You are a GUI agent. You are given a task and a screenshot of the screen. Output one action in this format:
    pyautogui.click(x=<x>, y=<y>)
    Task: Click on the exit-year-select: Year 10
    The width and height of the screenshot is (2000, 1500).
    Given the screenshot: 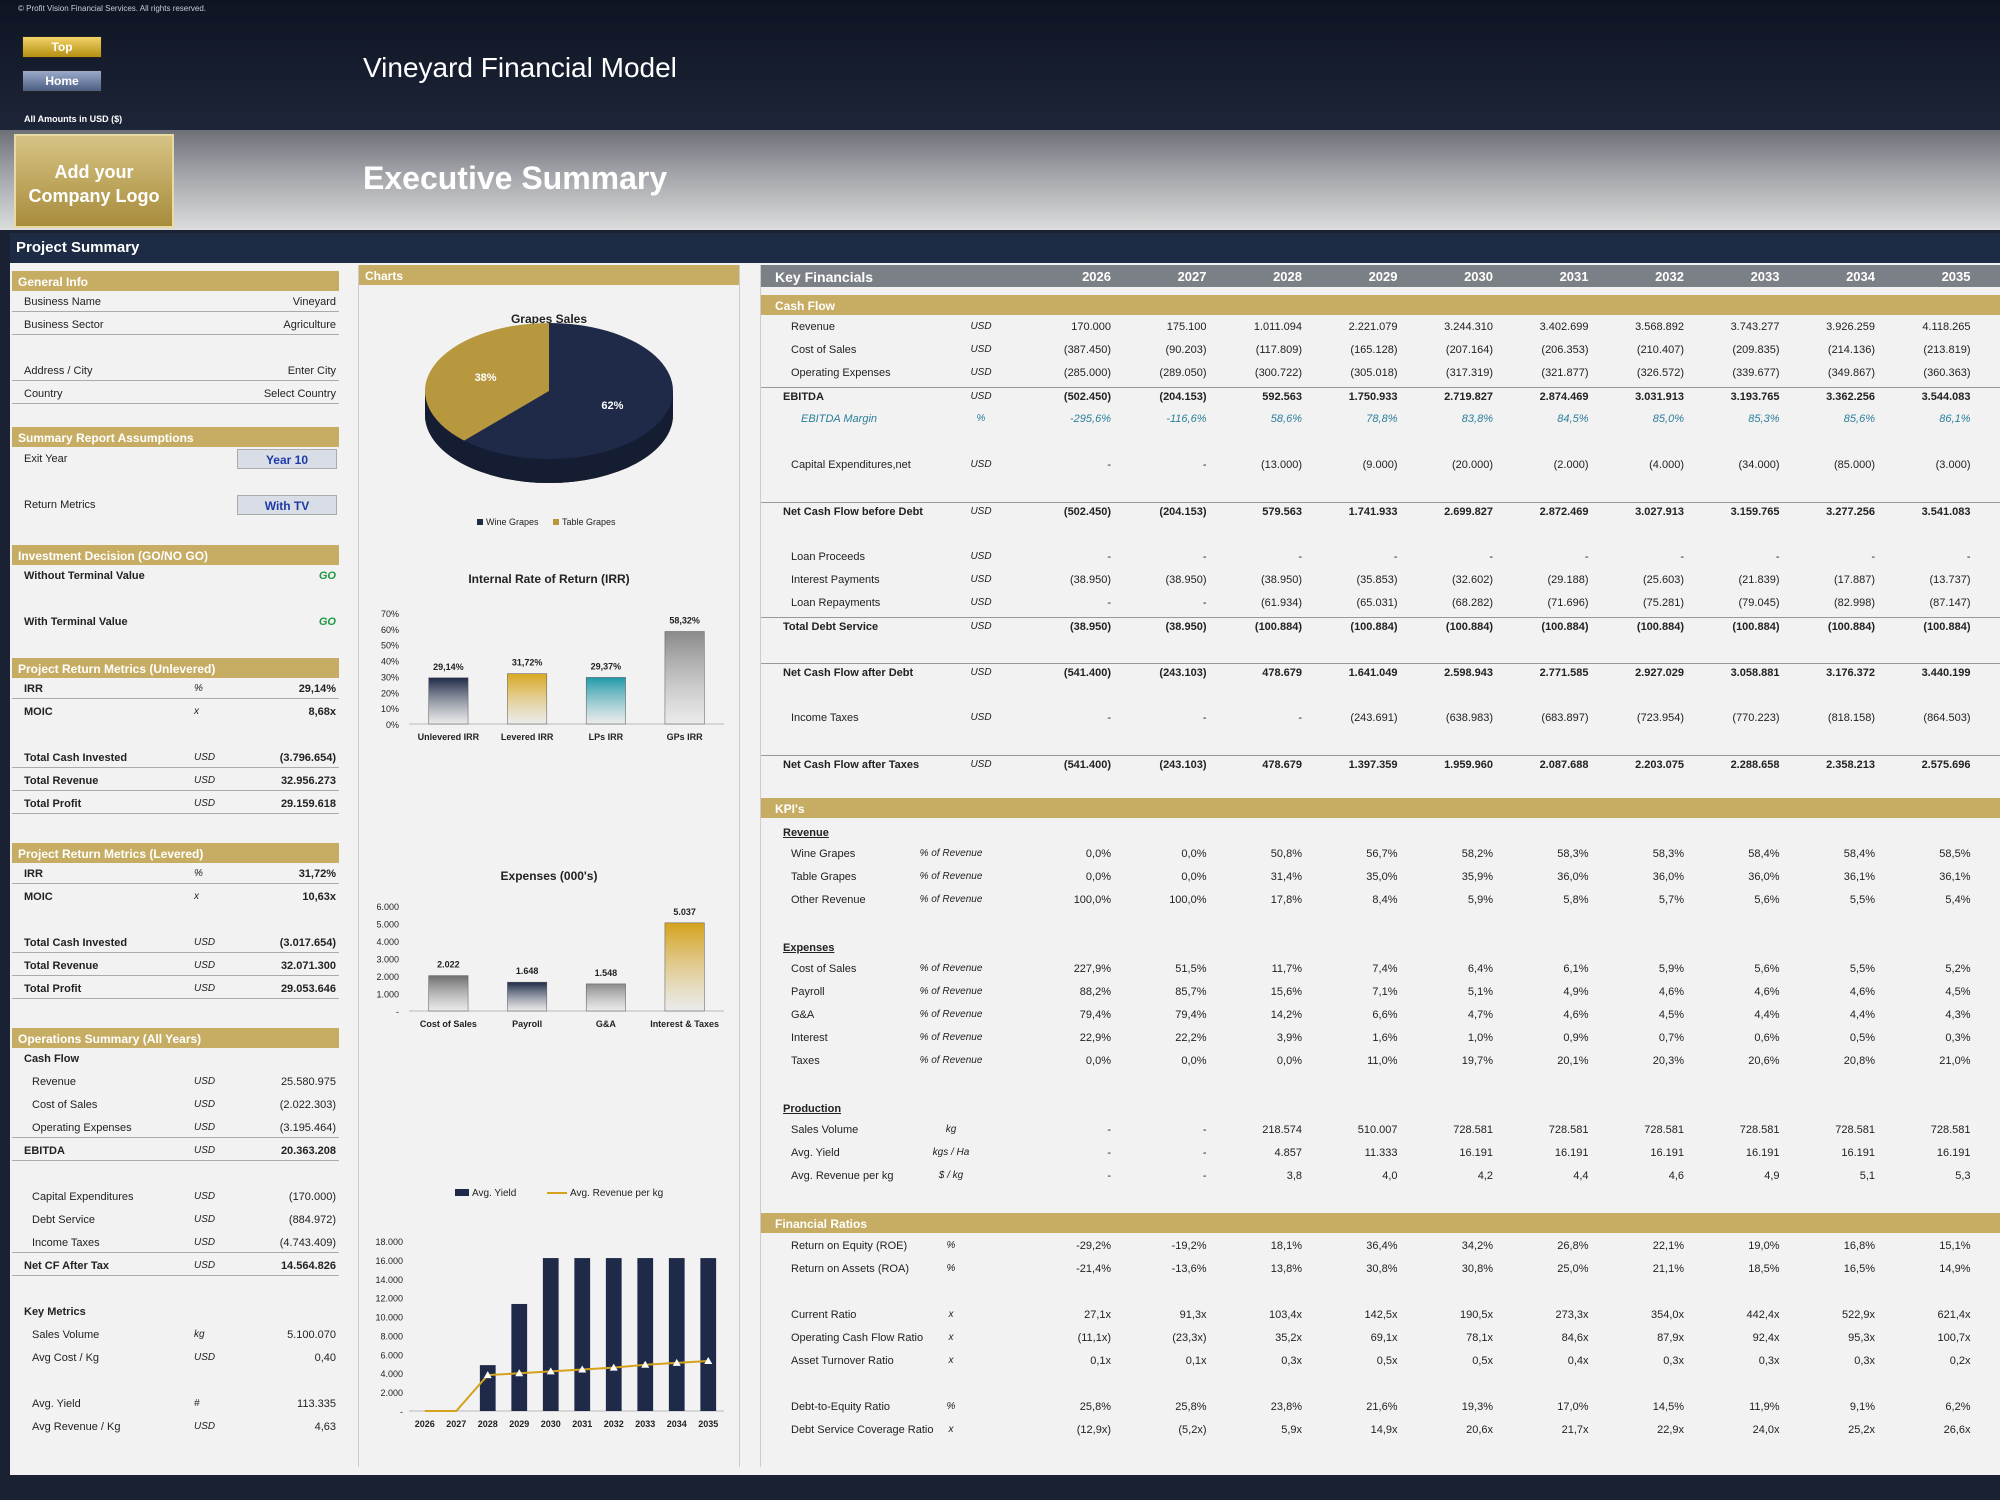 What is the action you would take?
    pyautogui.click(x=287, y=459)
    